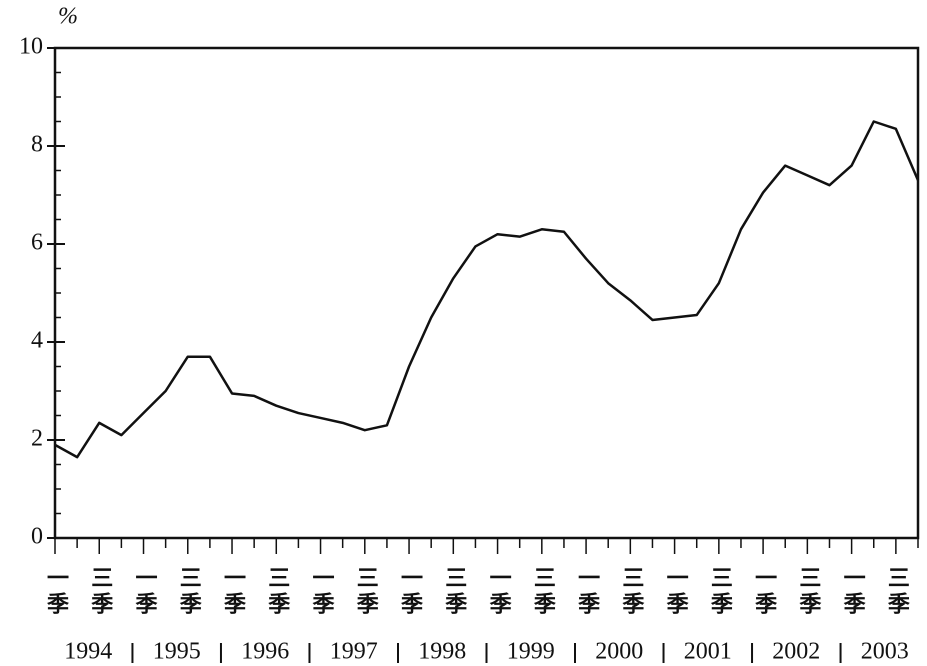  Describe the element at coordinates (68, 17) in the screenshot. I see `y-axis-label: %` at that location.